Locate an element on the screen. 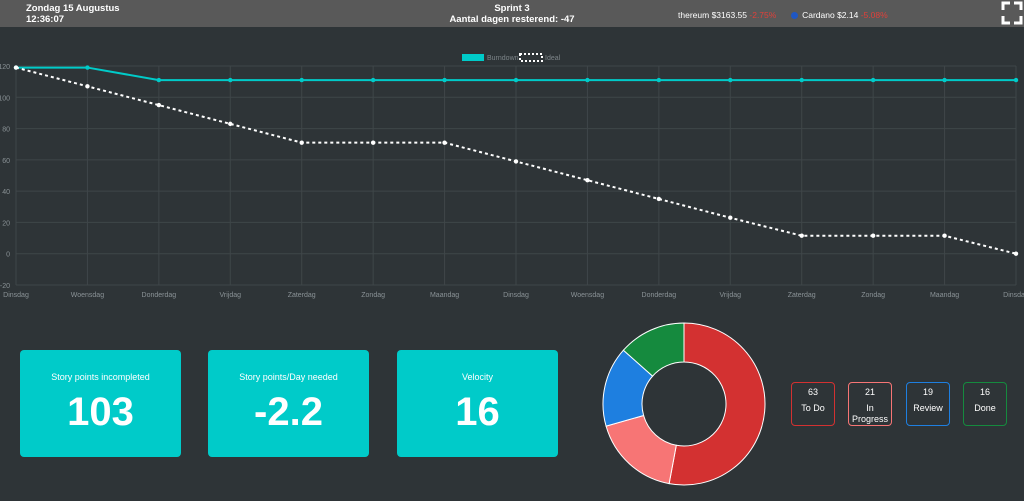 The image size is (1024, 501). fullscreen-icon is located at coordinates (1012, 13).